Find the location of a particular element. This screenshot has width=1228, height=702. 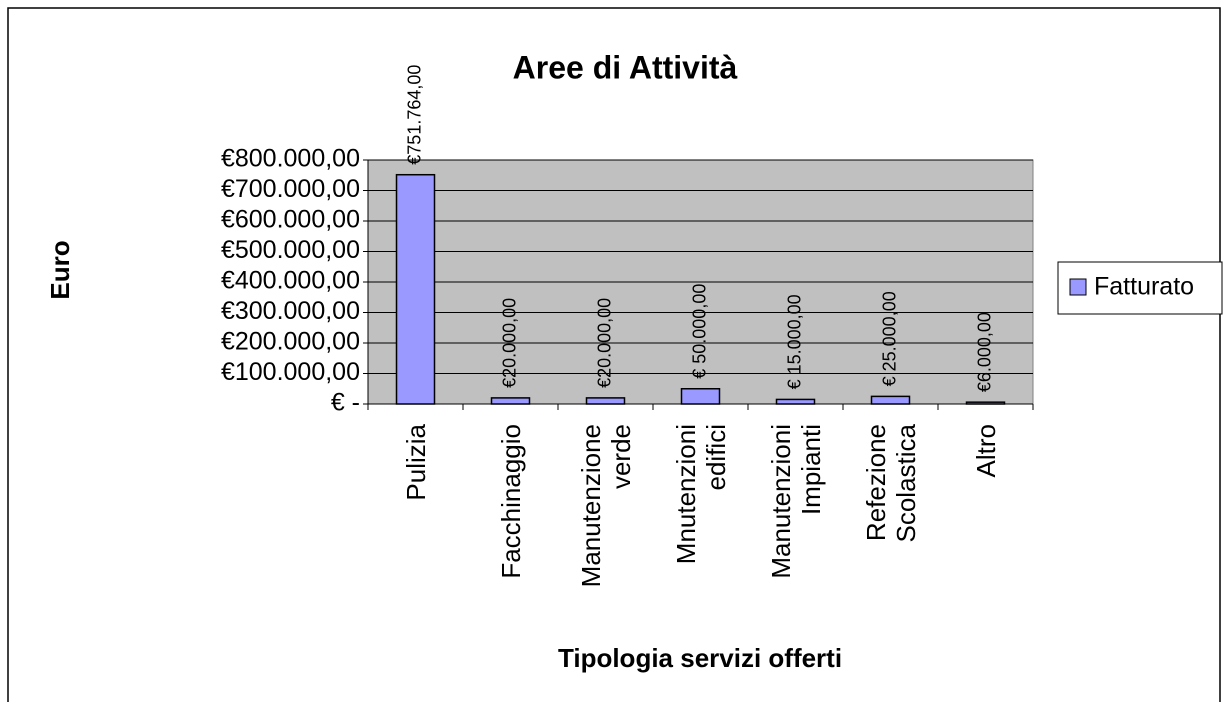

y-tick-label: €700.000,00 is located at coordinates (290, 189).